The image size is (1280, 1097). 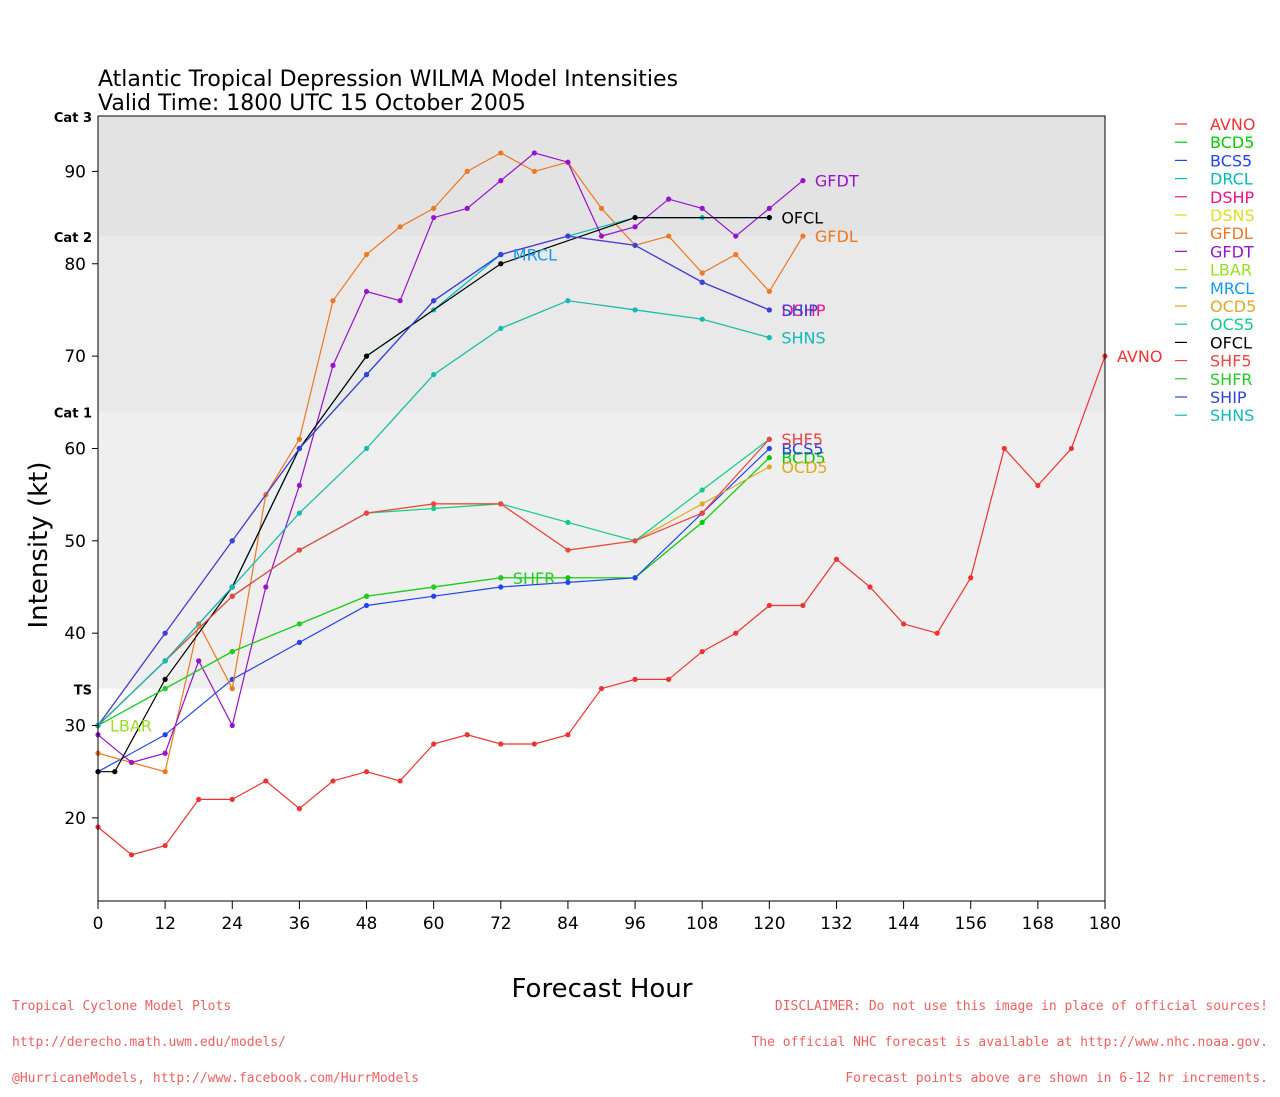 I want to click on legend-entry: OCD5, so click(x=1233, y=306).